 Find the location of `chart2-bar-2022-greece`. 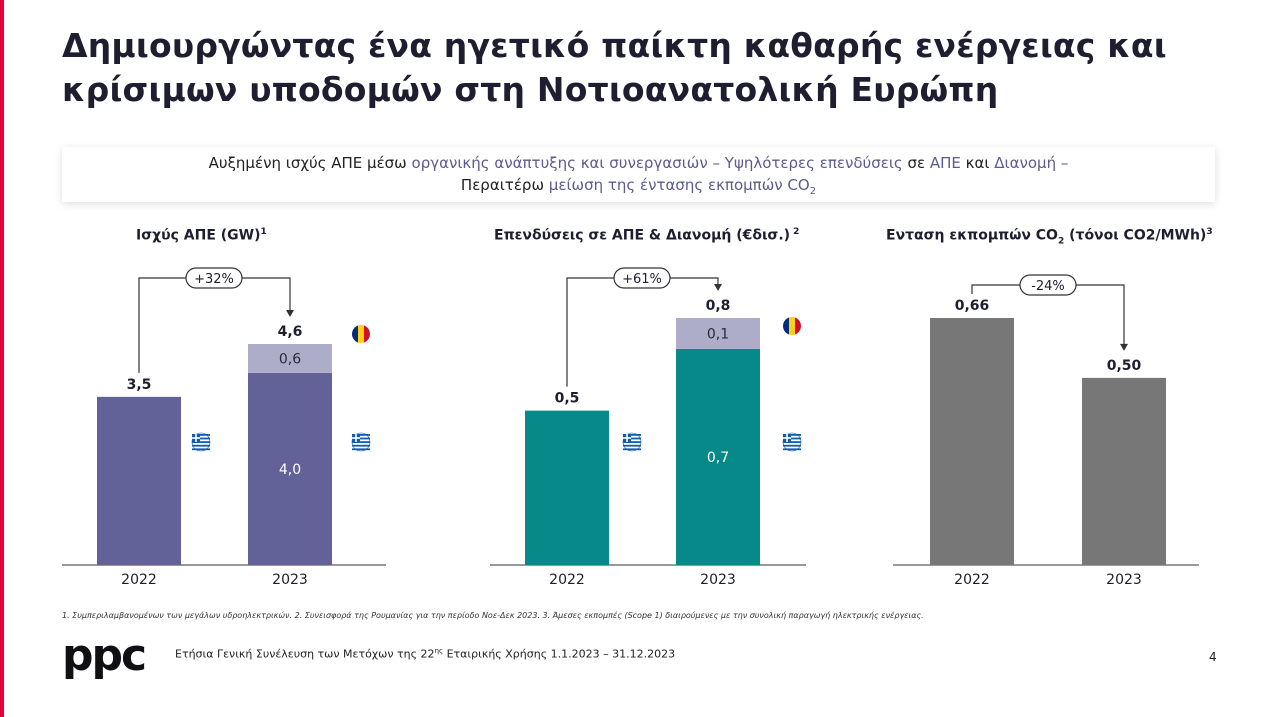

chart2-bar-2022-greece is located at coordinates (567, 487).